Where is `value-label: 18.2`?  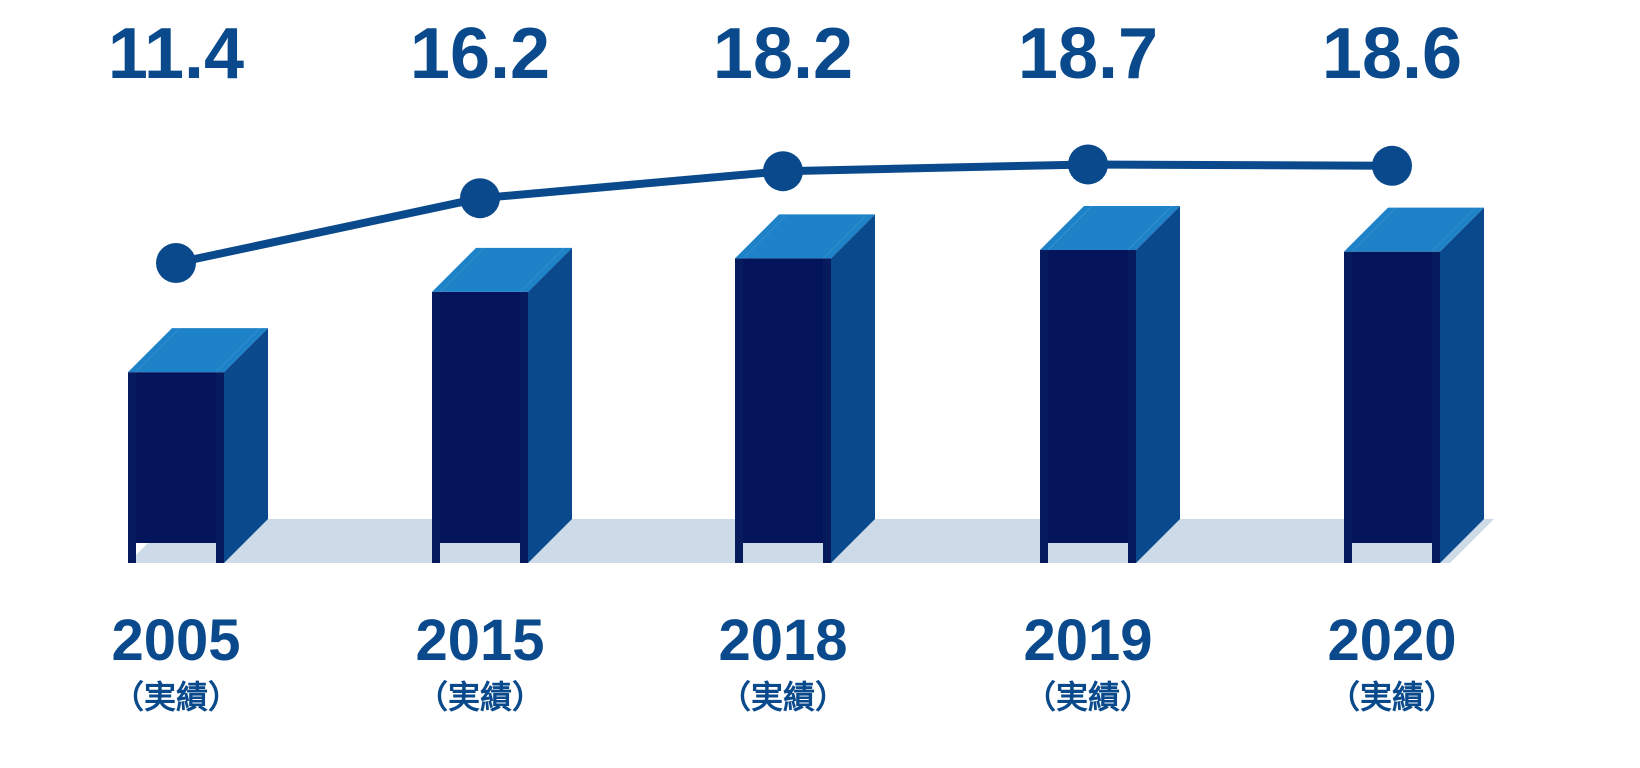 value-label: 18.2 is located at coordinates (783, 54).